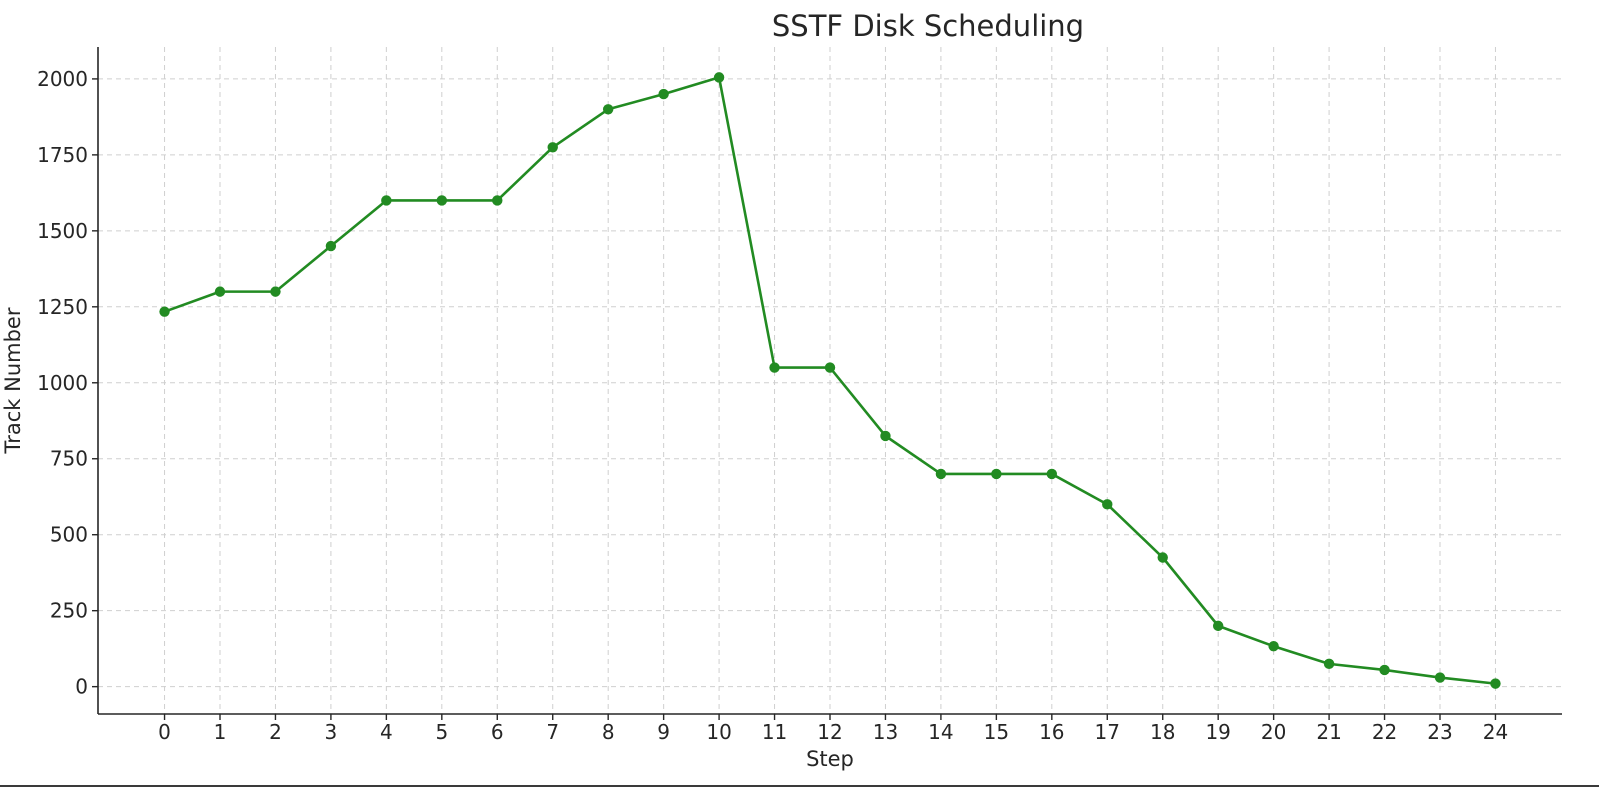 The width and height of the screenshot is (1599, 802). I want to click on chart-title: SSTF Disk Scheduling, so click(928, 26).